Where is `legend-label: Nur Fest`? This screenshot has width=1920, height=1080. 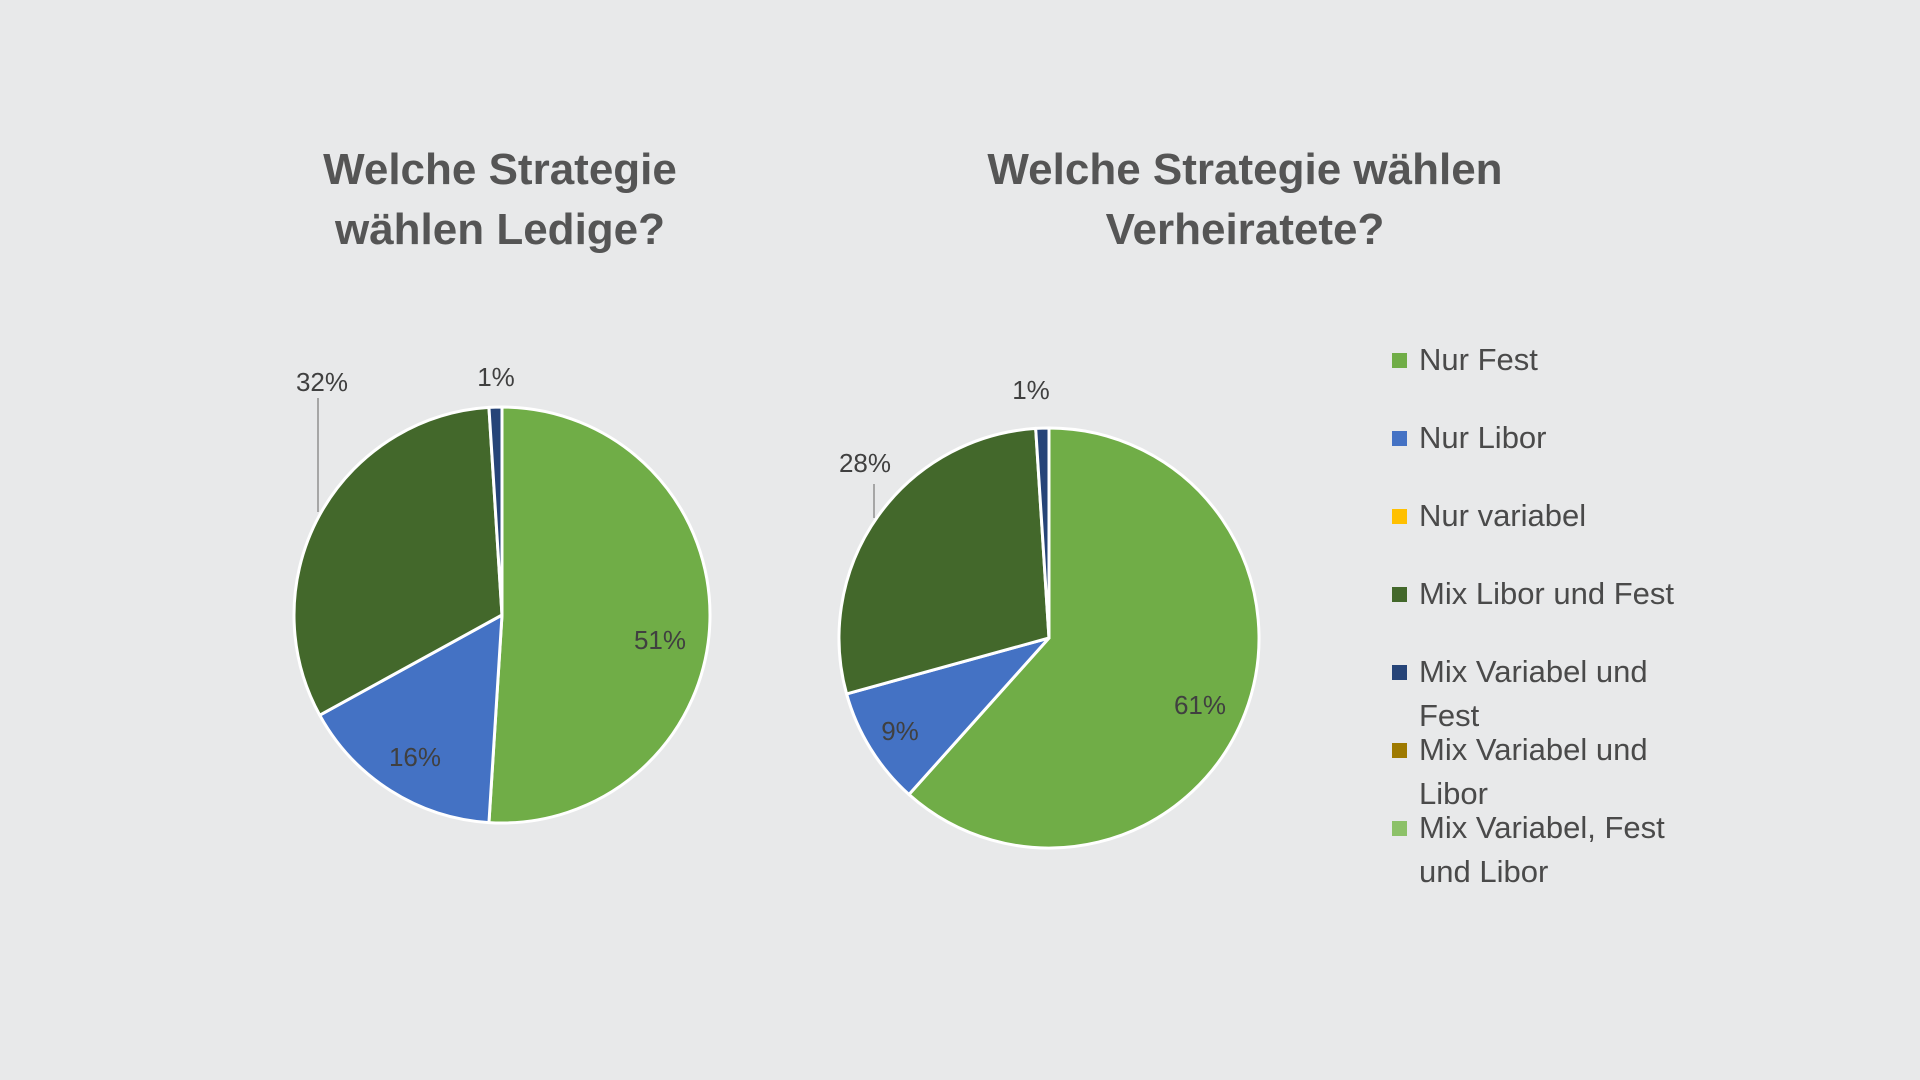 legend-label: Nur Fest is located at coordinates (1478, 359).